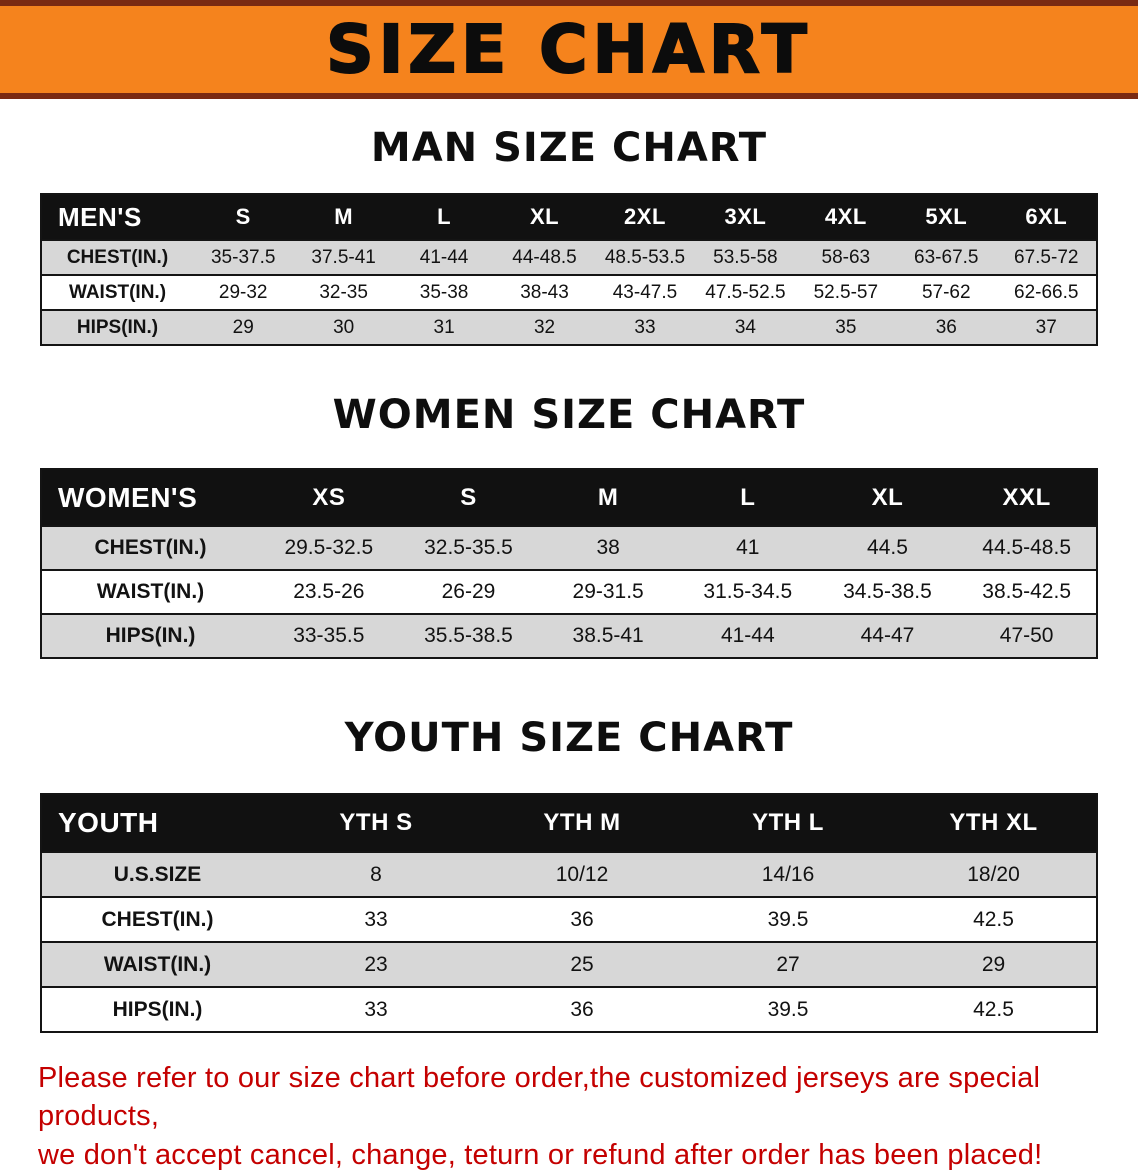  What do you see at coordinates (329, 547) in the screenshot?
I see `size-value: 29.5-32.5` at bounding box center [329, 547].